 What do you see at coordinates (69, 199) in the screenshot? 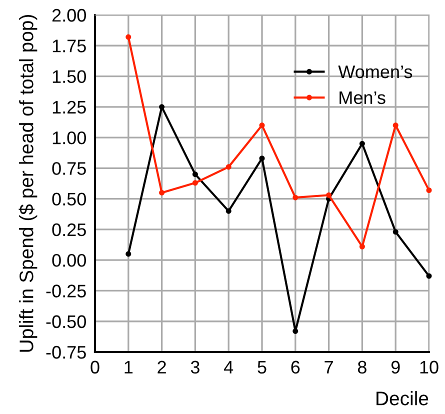
I see `y-tick-label: 0.50` at bounding box center [69, 199].